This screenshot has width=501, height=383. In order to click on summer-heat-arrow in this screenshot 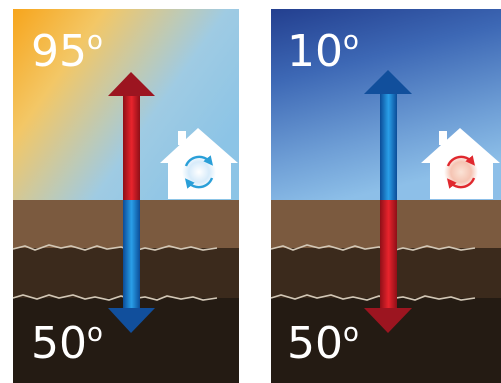, I will do `click(131, 202)`.